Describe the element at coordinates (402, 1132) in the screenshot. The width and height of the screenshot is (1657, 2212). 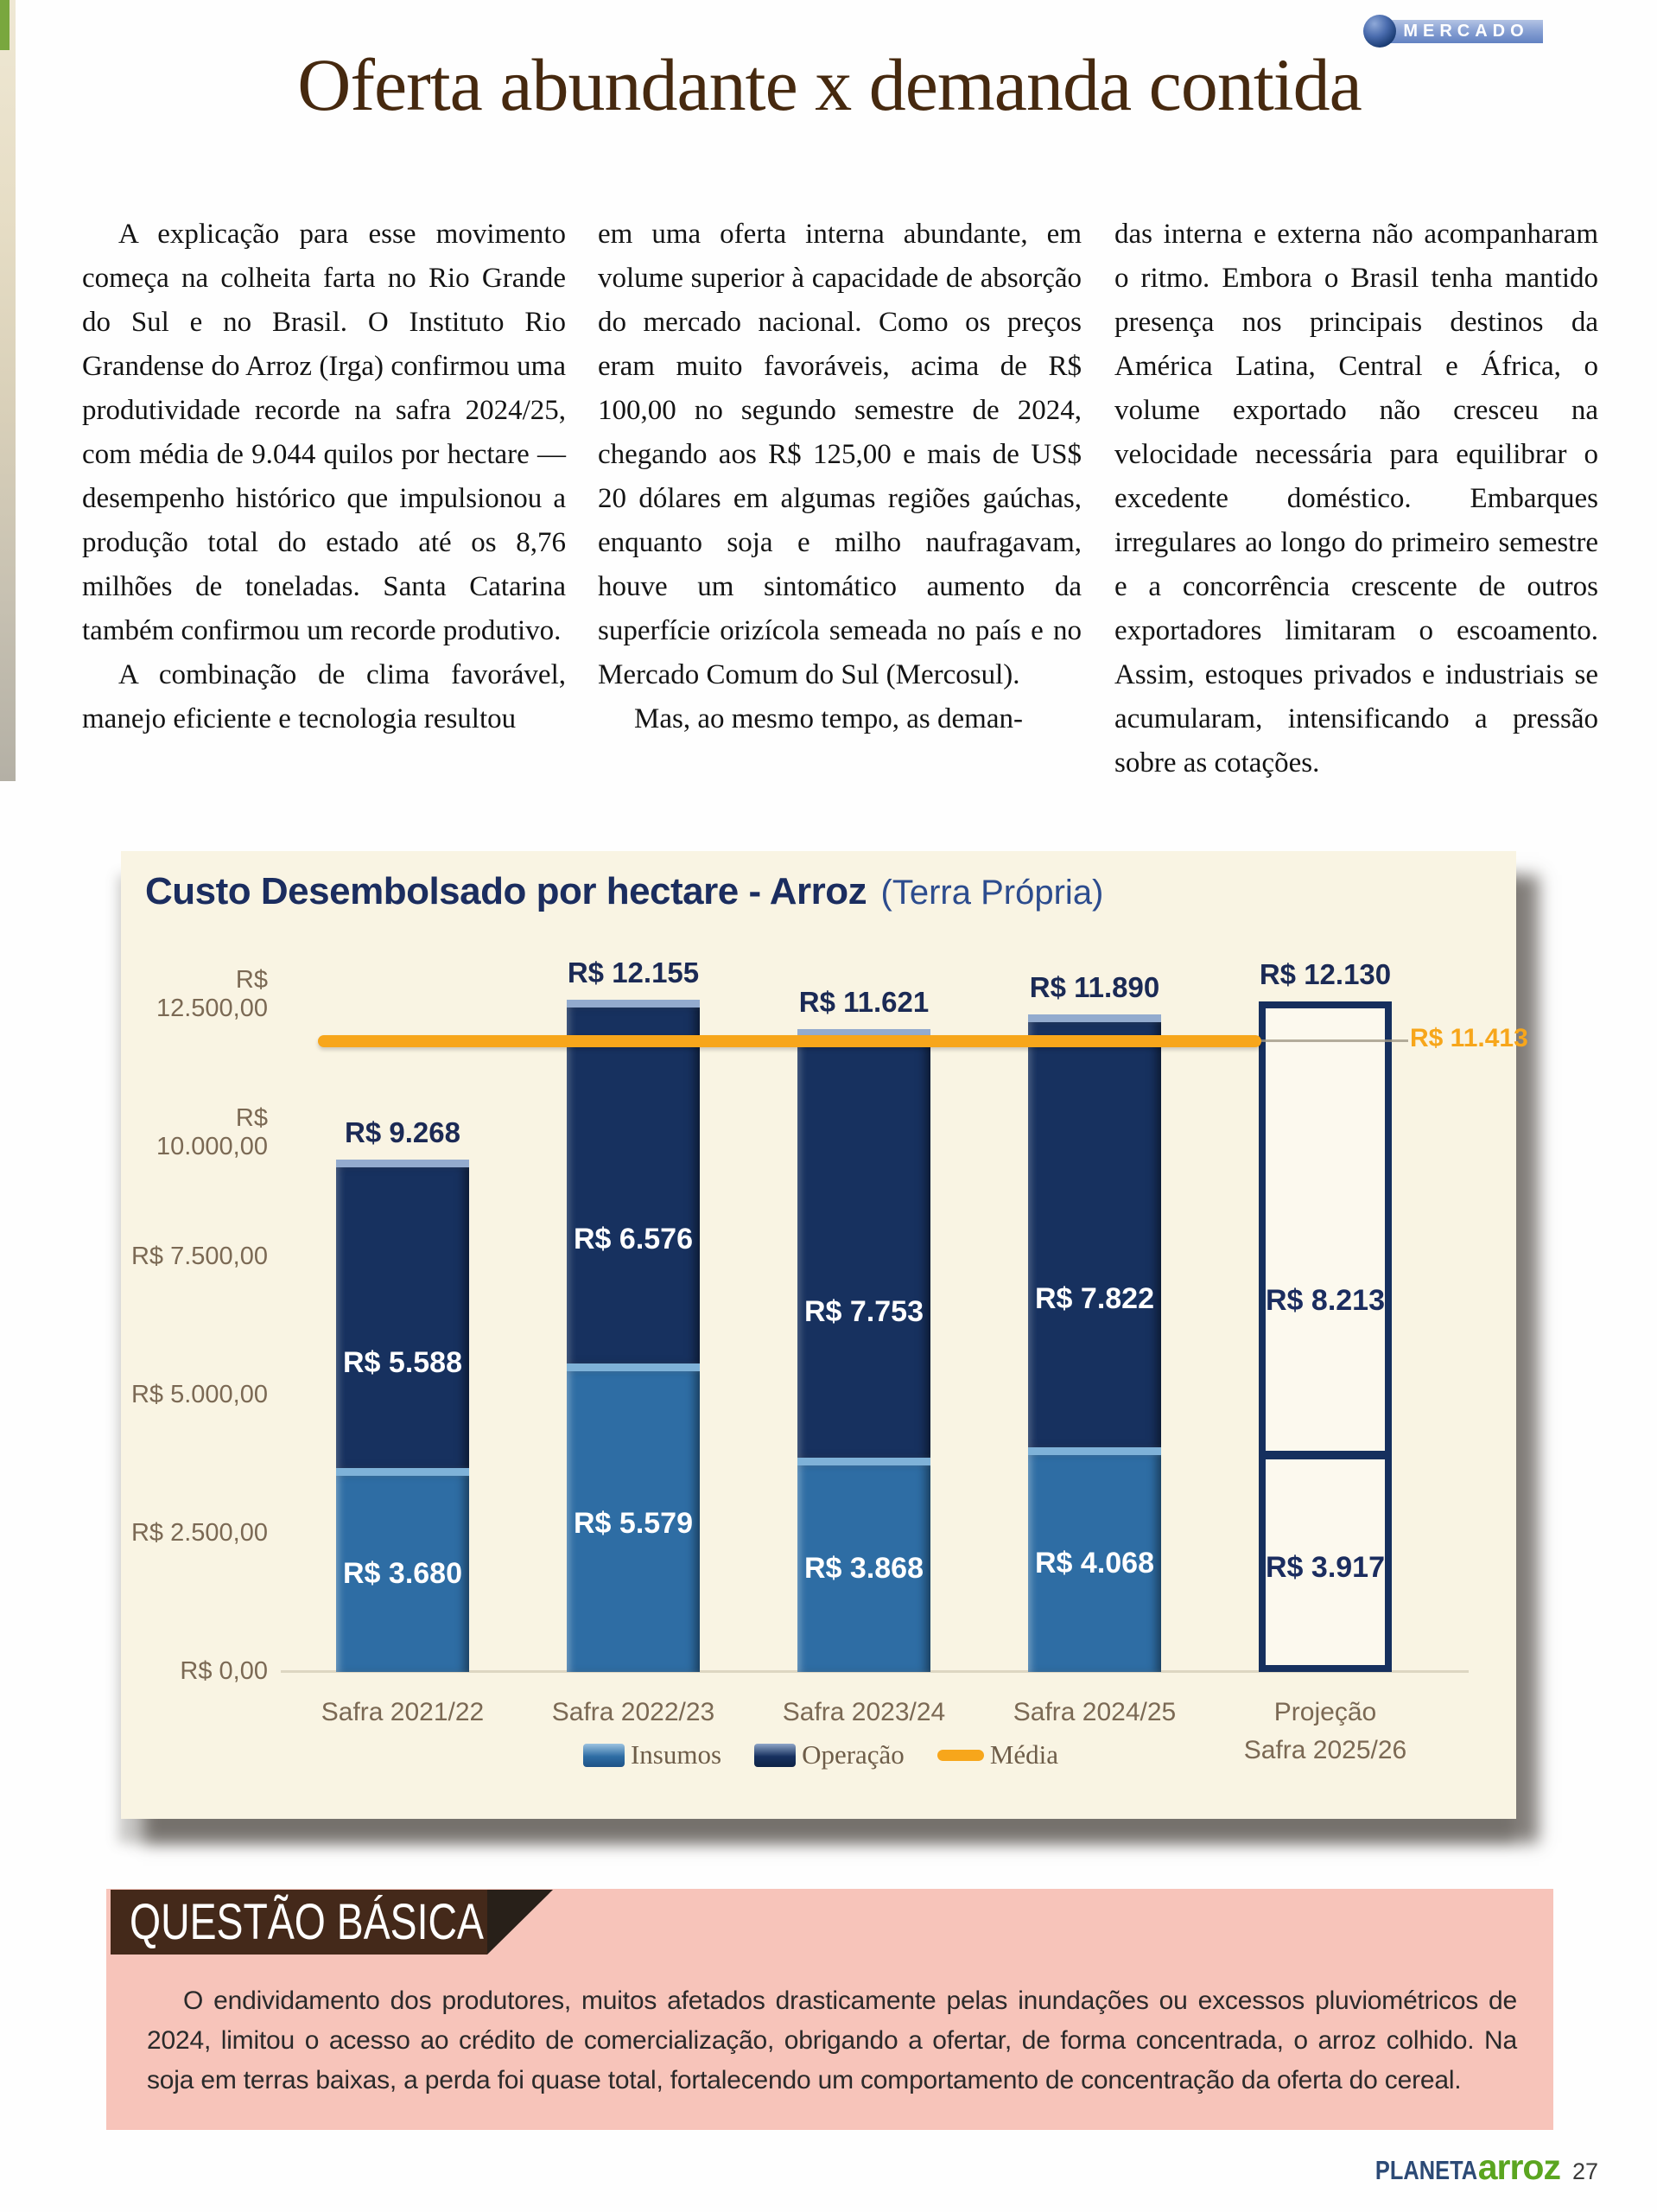
I see `bar-total-label: R$ 9.268` at that location.